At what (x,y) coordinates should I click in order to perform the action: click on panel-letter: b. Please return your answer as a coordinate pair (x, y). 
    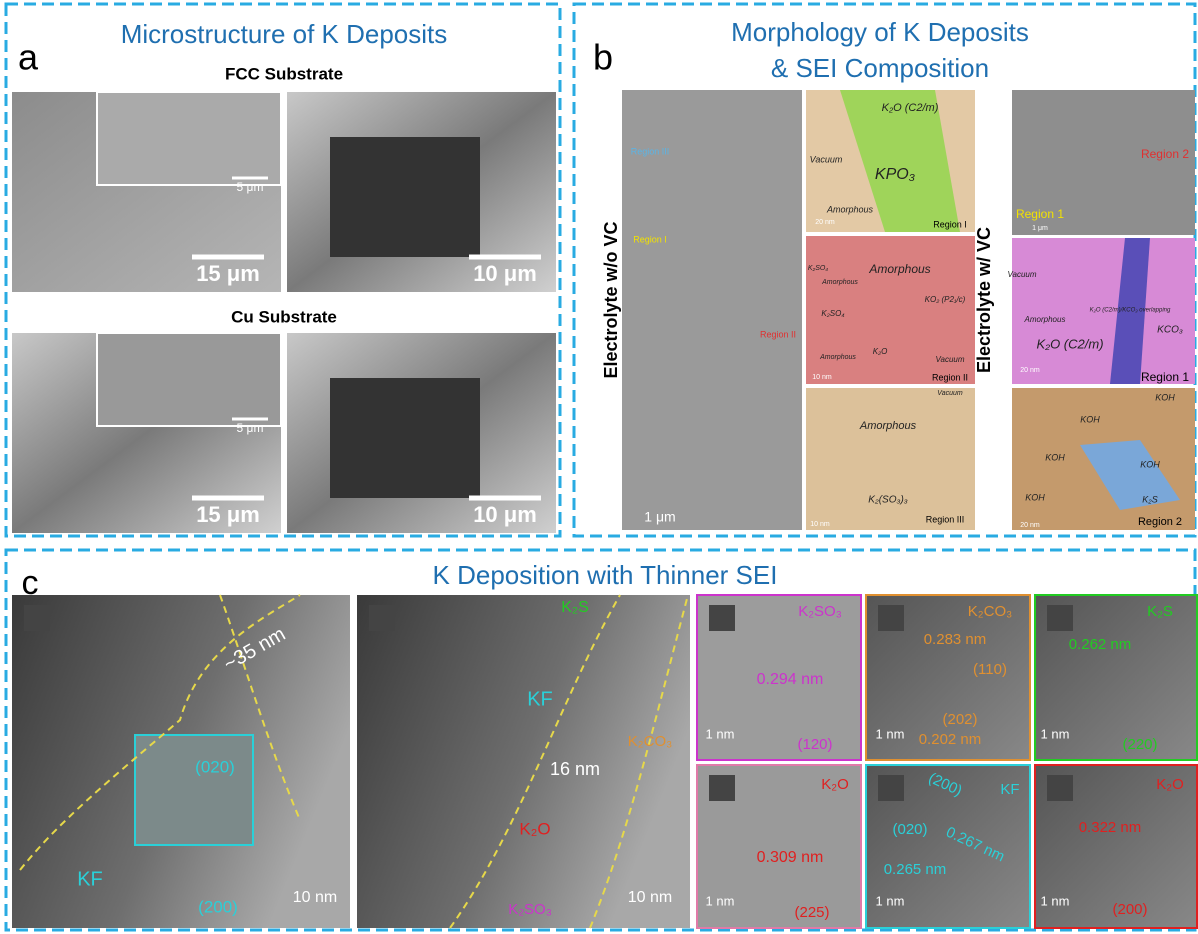
    Looking at the image, I should click on (603, 57).